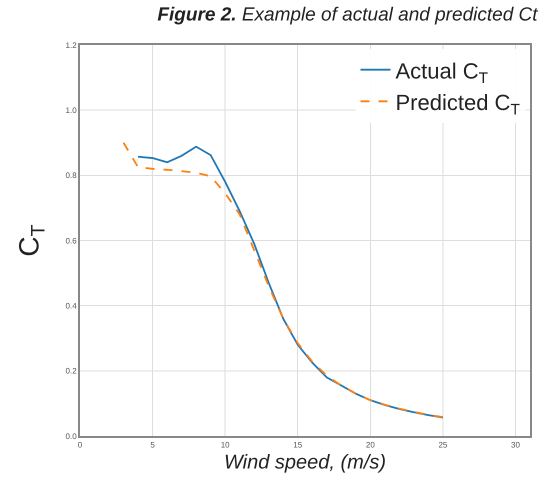 This screenshot has height=488, width=543. What do you see at coordinates (225, 445) in the screenshot?
I see `x-tick-label: 10` at bounding box center [225, 445].